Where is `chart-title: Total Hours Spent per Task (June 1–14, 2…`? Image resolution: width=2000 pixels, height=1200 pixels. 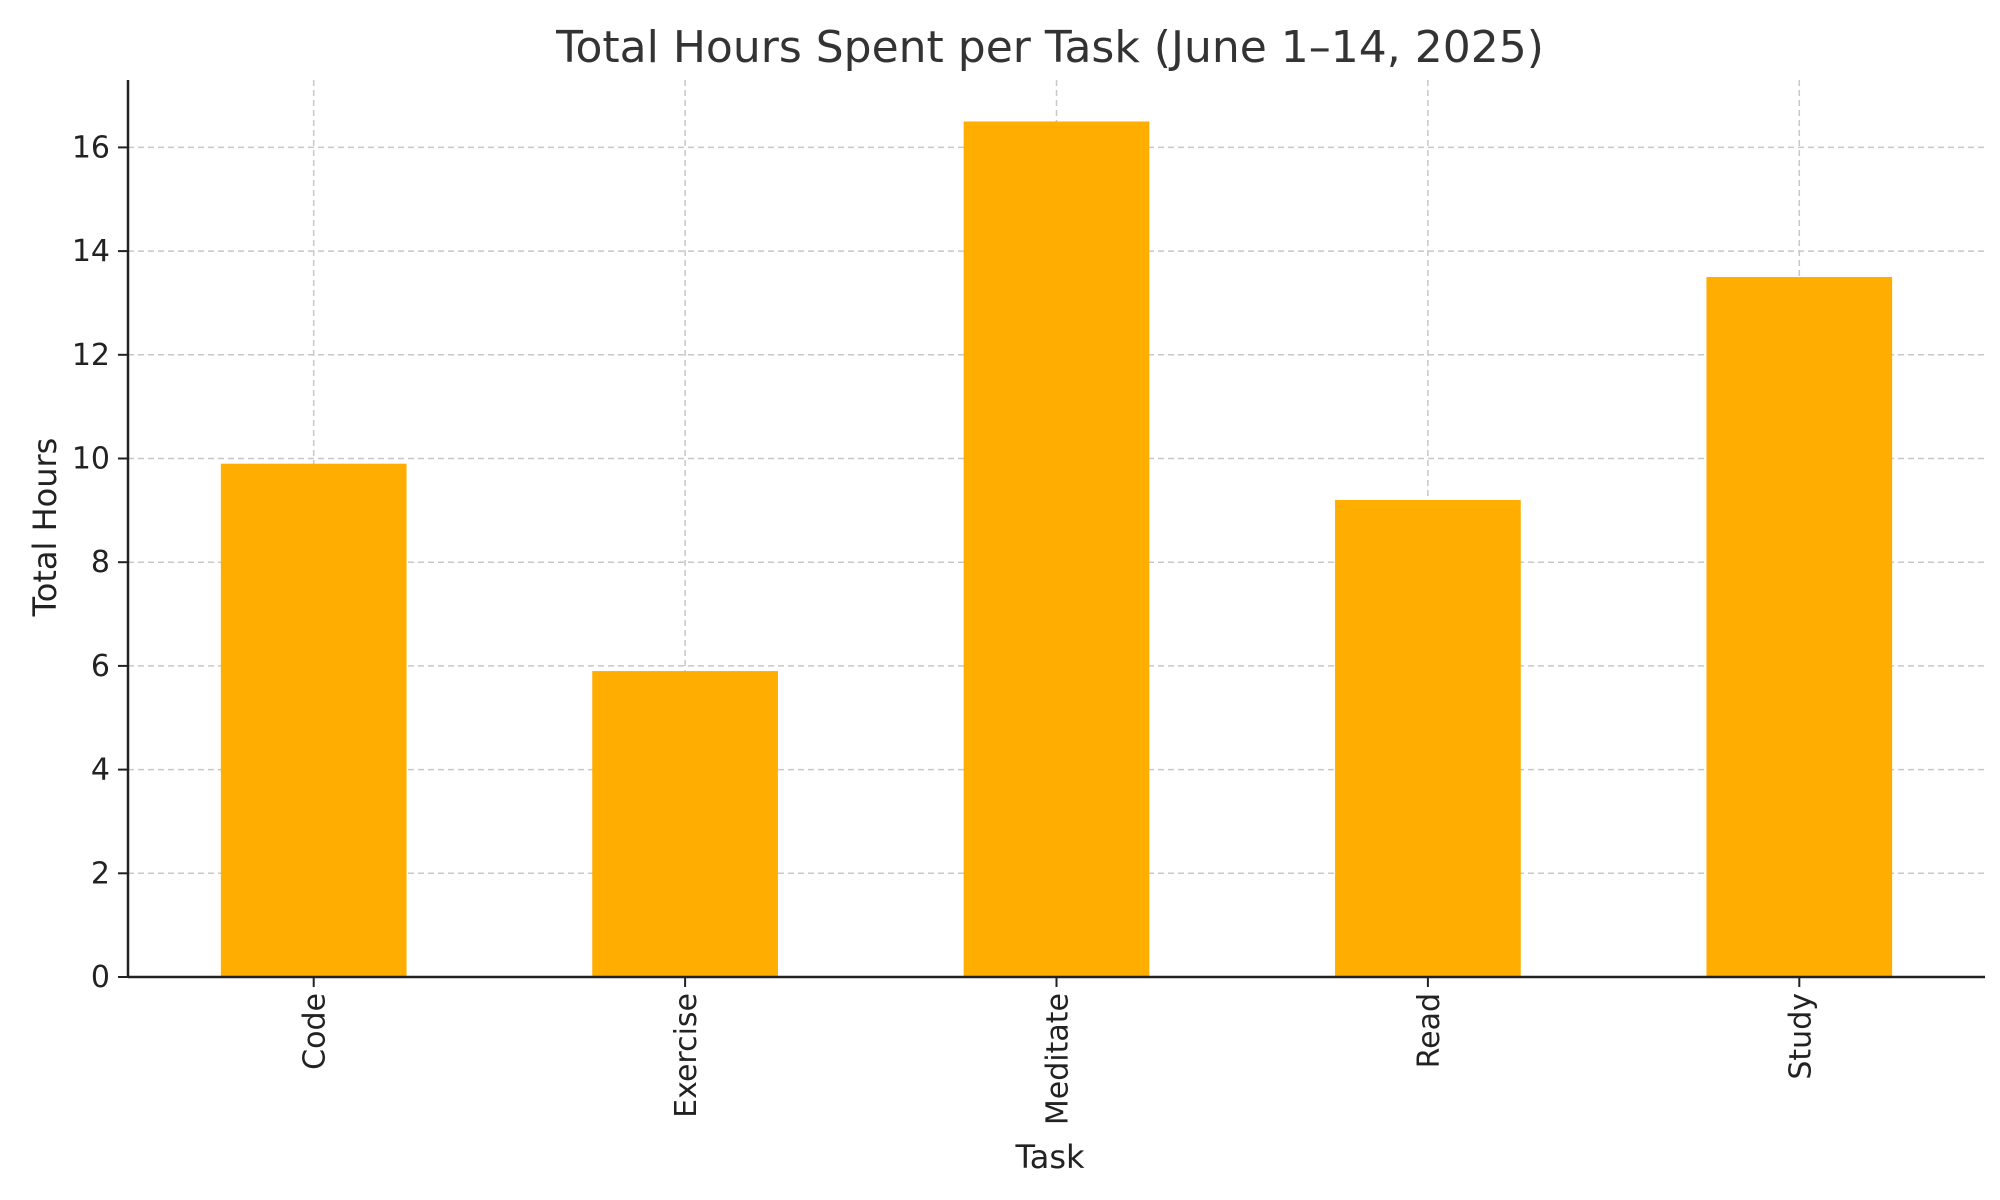
chart-title: Total Hours Spent per Task (June 1–14, 2… is located at coordinates (1049, 47).